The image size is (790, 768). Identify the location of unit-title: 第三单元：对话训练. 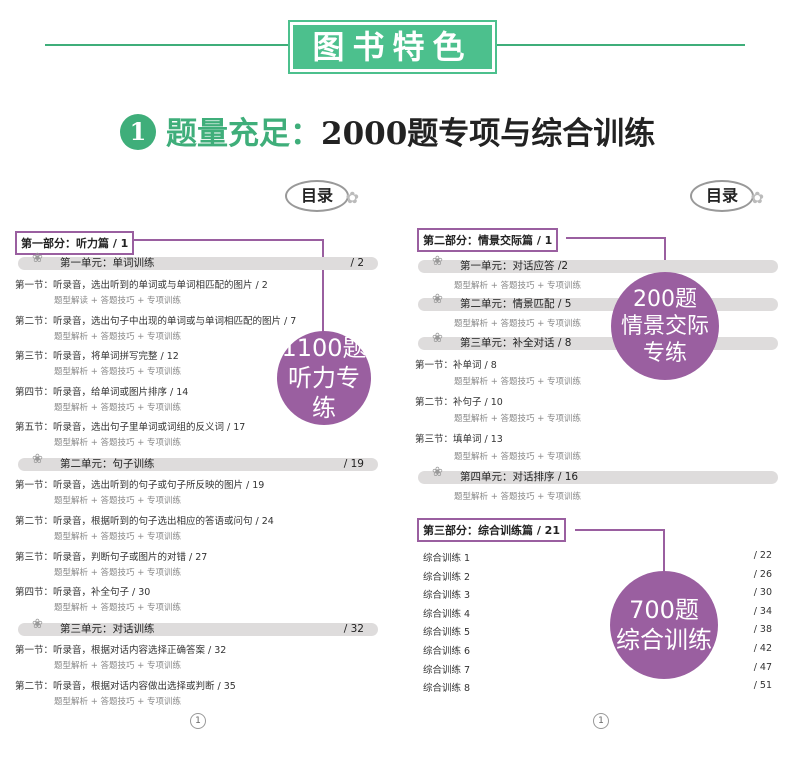
(107, 629).